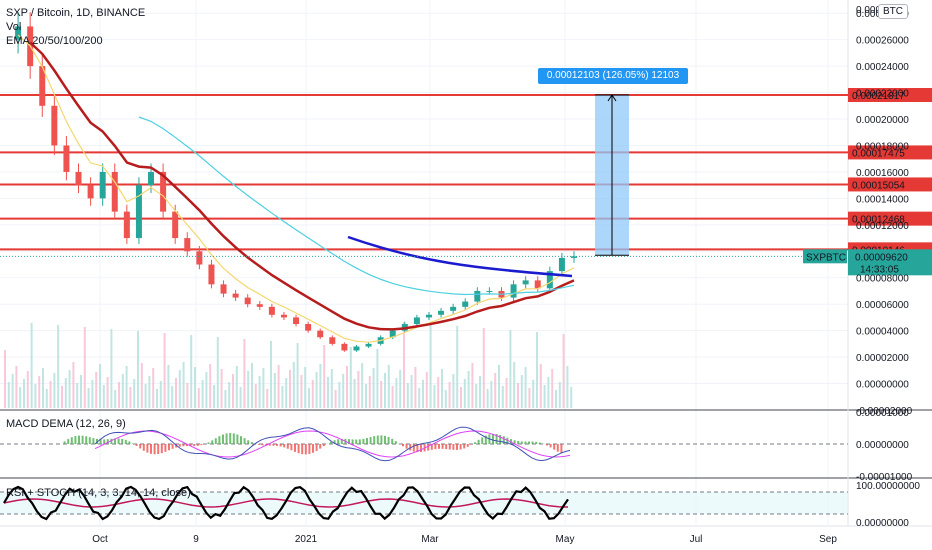 Image resolution: width=932 pixels, height=550 pixels. What do you see at coordinates (893, 11) in the screenshot?
I see `currency-badge: BTC` at bounding box center [893, 11].